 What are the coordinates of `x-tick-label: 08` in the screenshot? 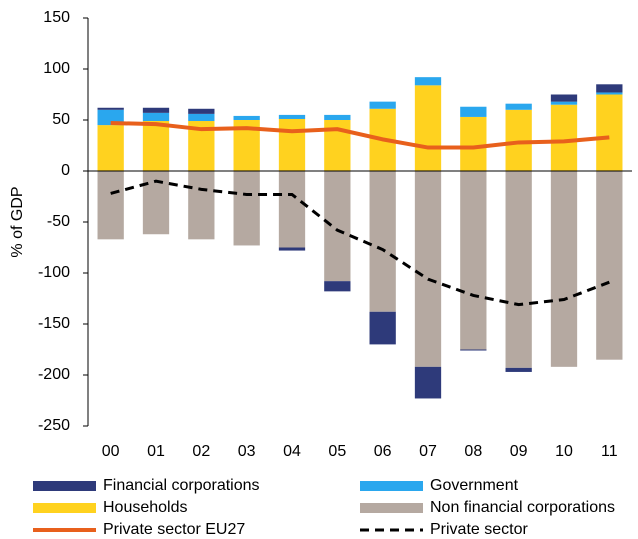 It's located at (473, 451).